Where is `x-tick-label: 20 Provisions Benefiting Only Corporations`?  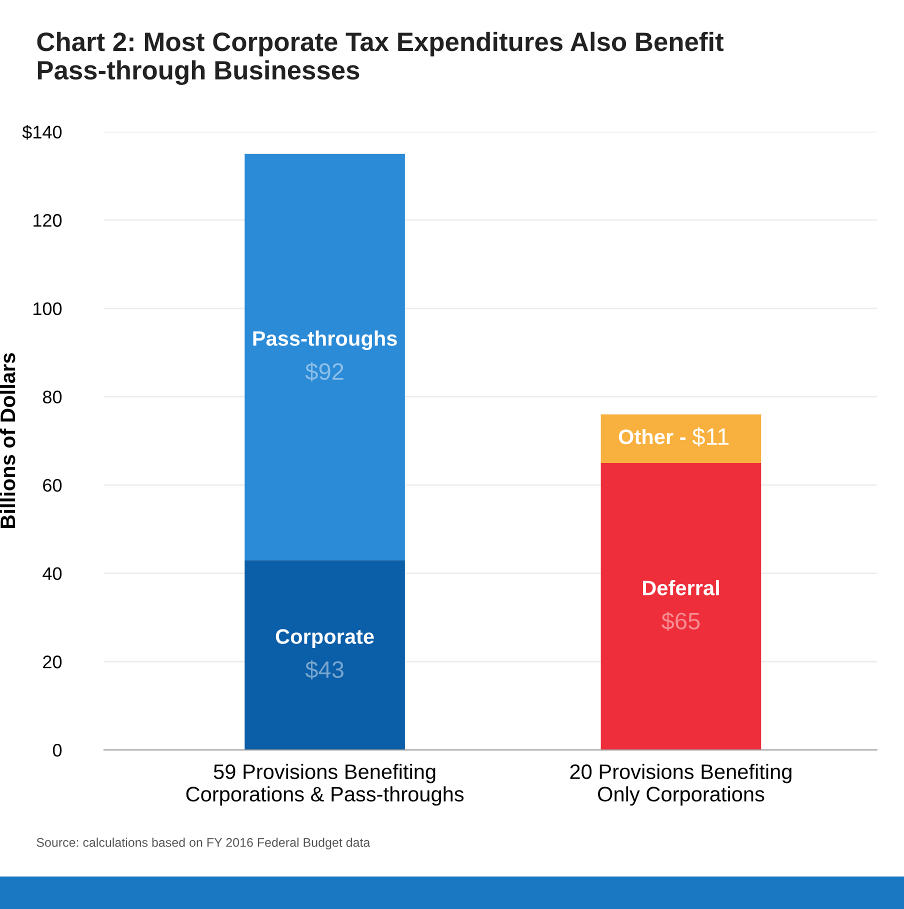 x-tick-label: 20 Provisions Benefiting Only Corporations is located at coordinates (681, 785).